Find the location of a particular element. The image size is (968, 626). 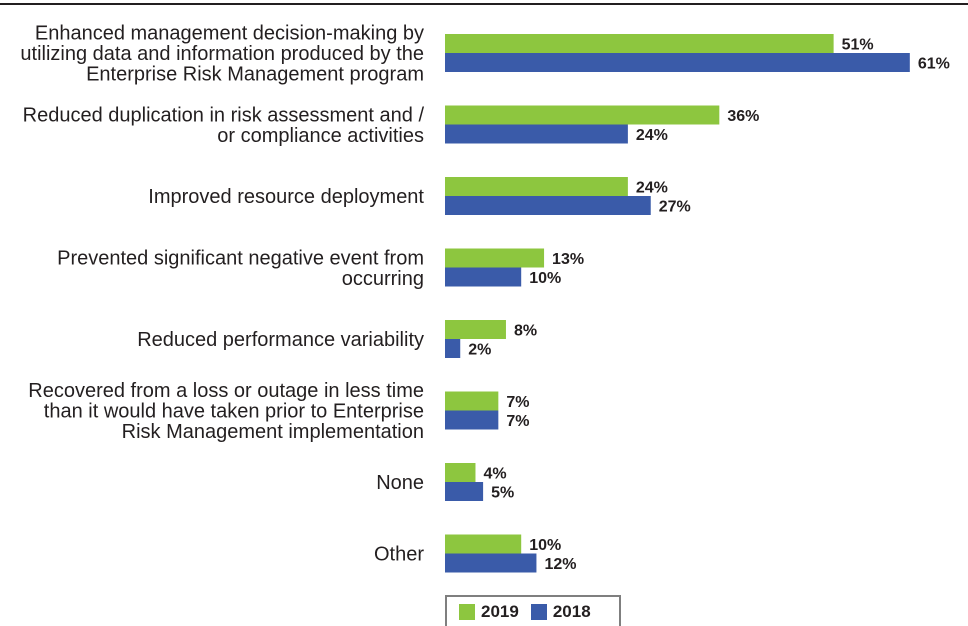

value-label-2019-5: 8% is located at coordinates (525, 331).